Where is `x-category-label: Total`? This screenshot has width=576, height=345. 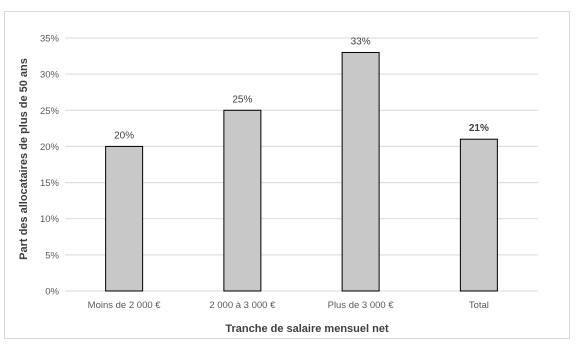 x-category-label: Total is located at coordinates (479, 305).